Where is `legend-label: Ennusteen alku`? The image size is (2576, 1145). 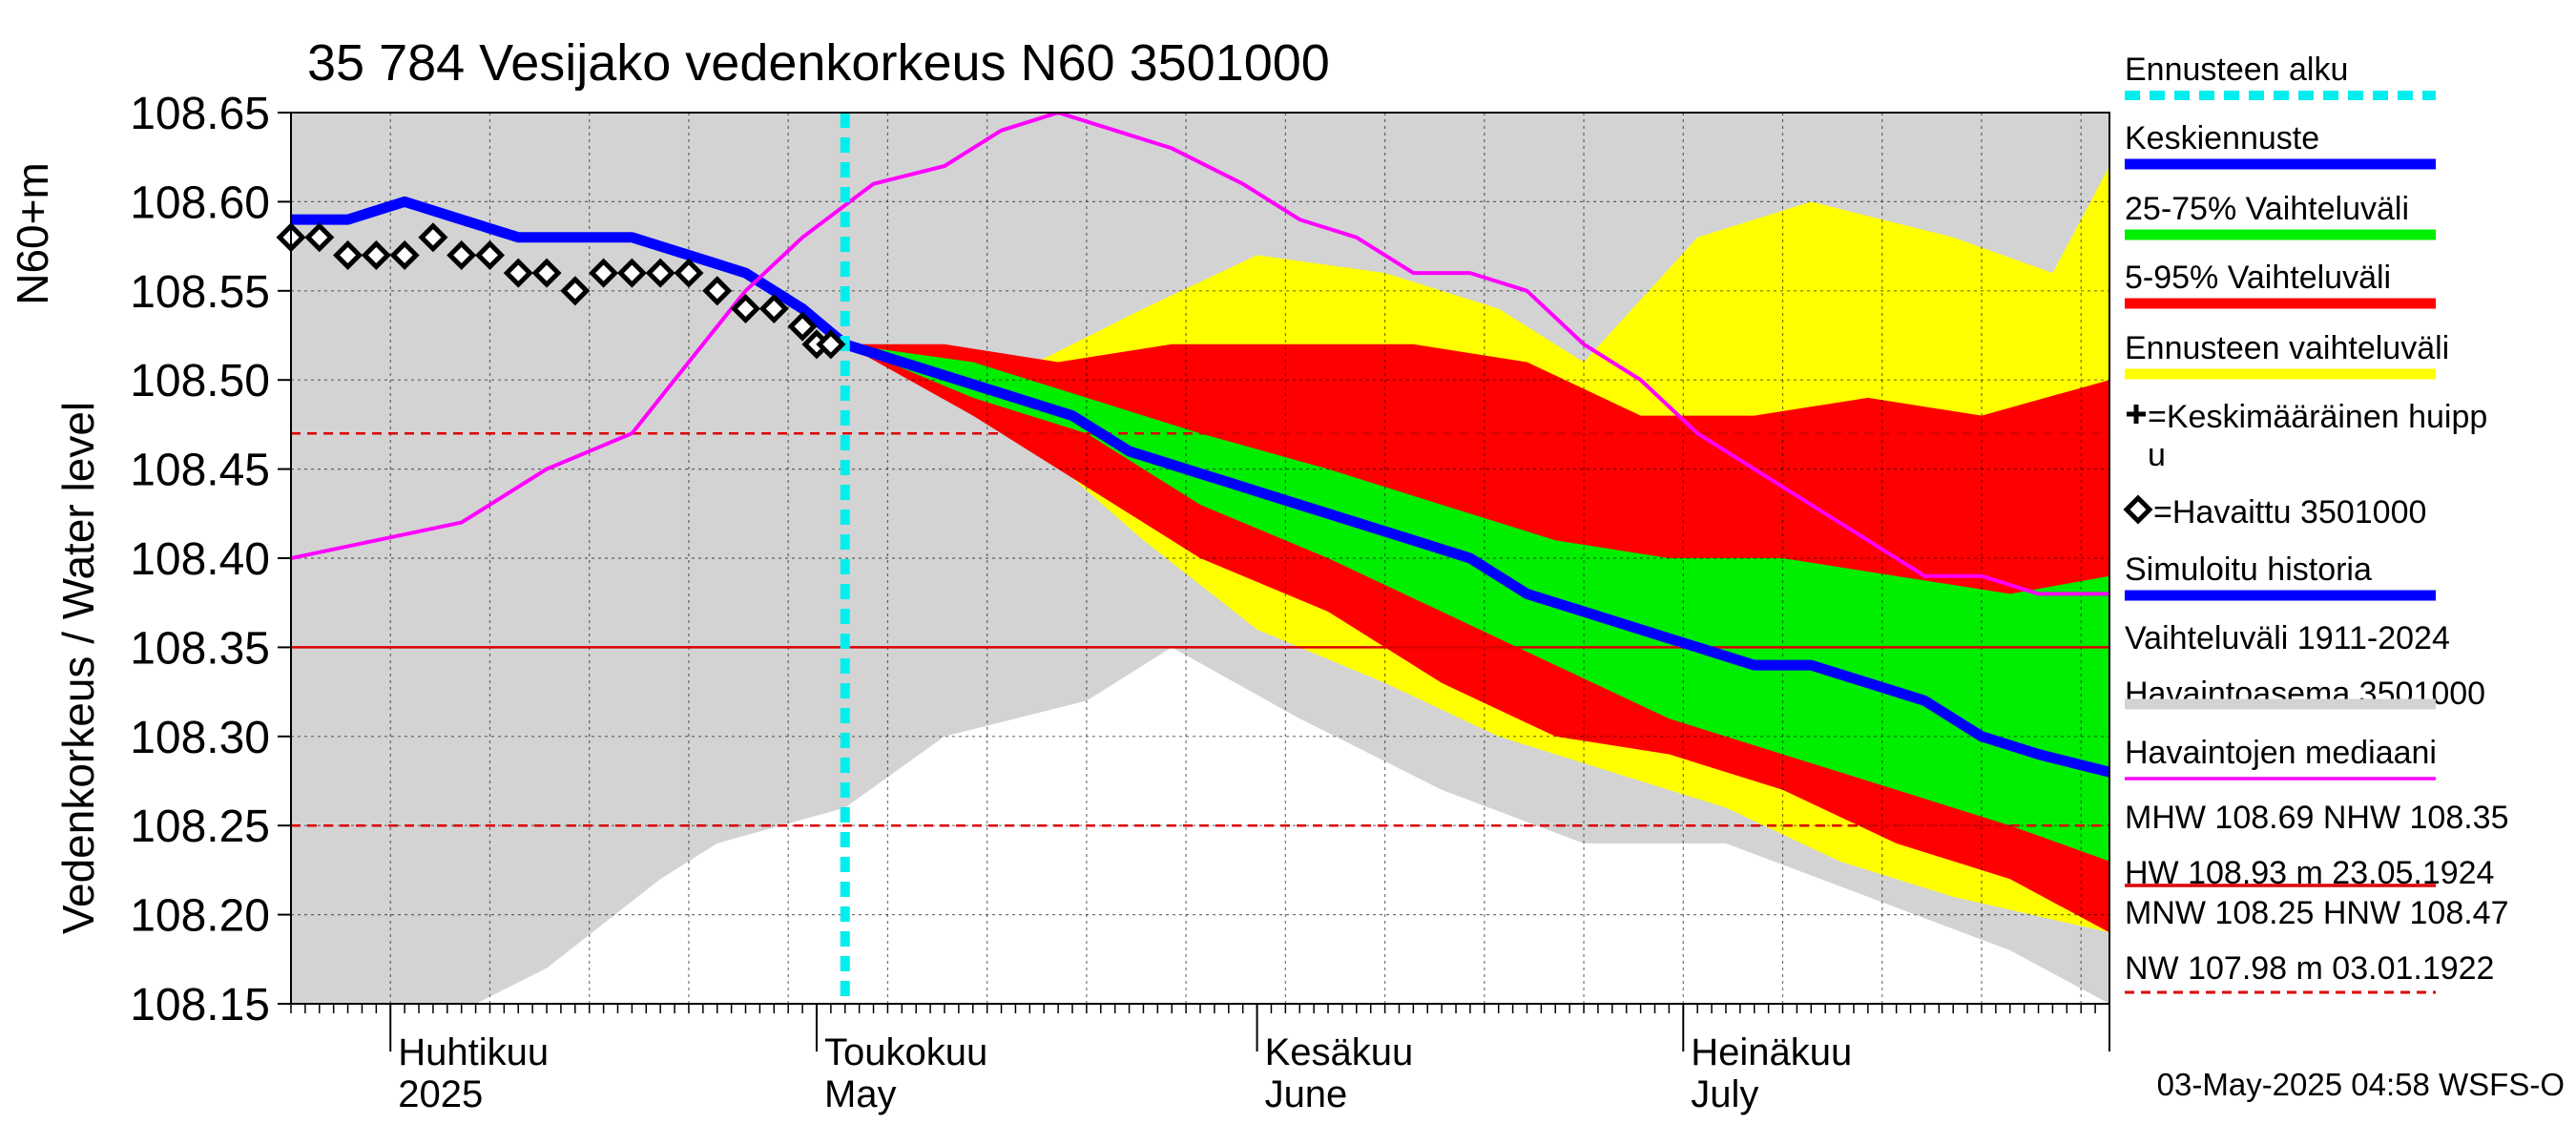 legend-label: Ennusteen alku is located at coordinates (2236, 70).